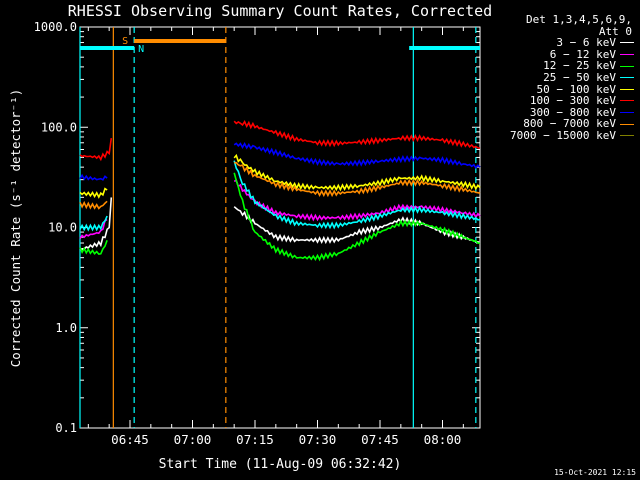  I want to click on y-tick-label: 1000.0, so click(55, 27).